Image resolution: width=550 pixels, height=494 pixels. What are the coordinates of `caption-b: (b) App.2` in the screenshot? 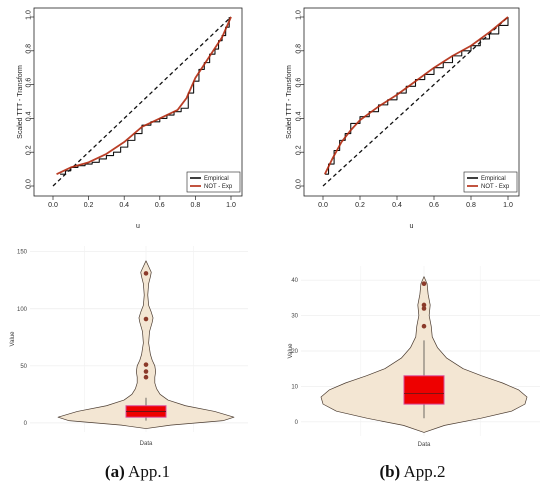 It's located at (412, 472).